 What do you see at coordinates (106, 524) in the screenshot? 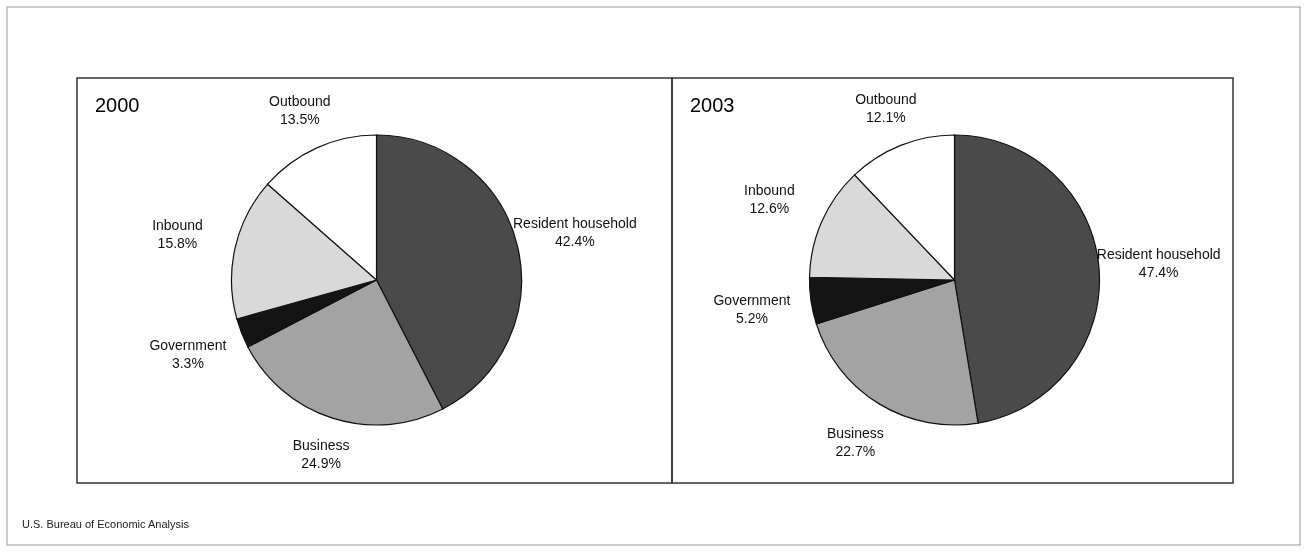
I see `text: U.S. Bureau of Economic Analysis` at bounding box center [106, 524].